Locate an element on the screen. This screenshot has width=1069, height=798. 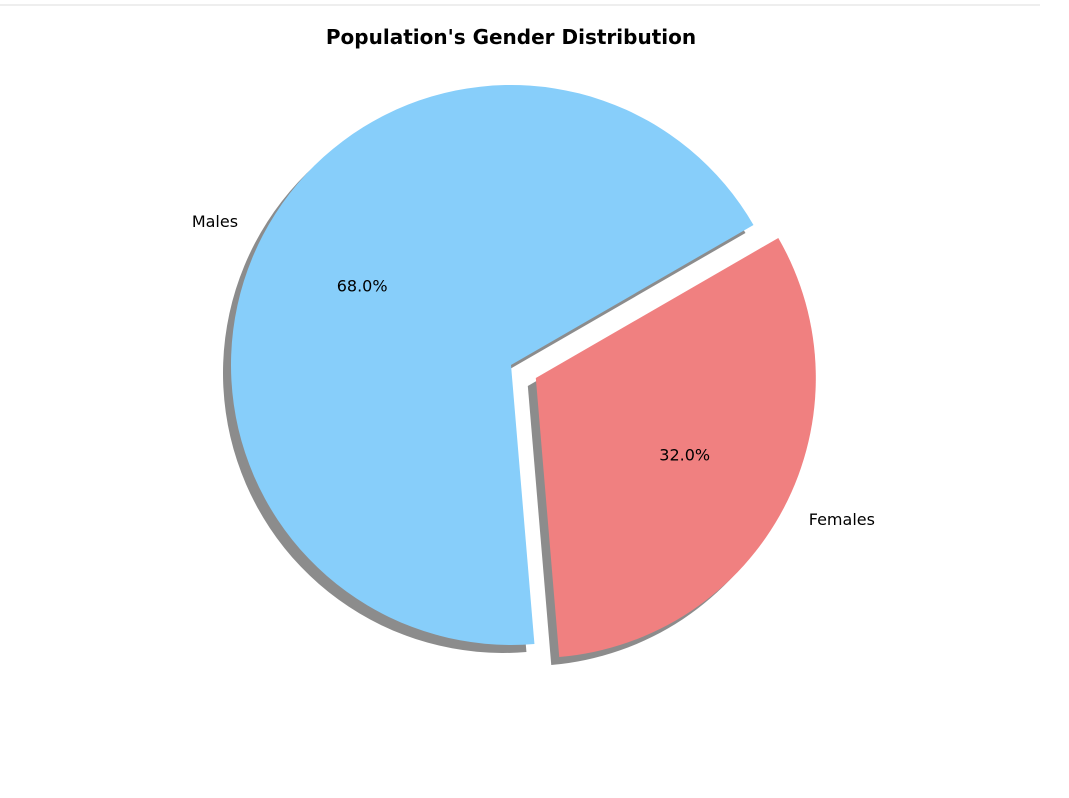
chart-title: Population's Gender Distribution is located at coordinates (511, 37).